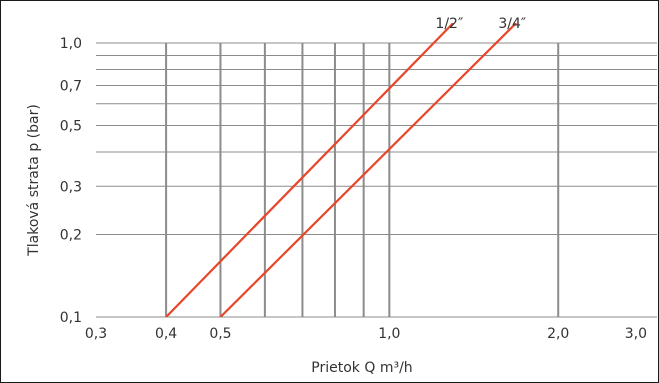 The image size is (659, 383). I want to click on y-tick-label: 1,0, so click(71, 44).